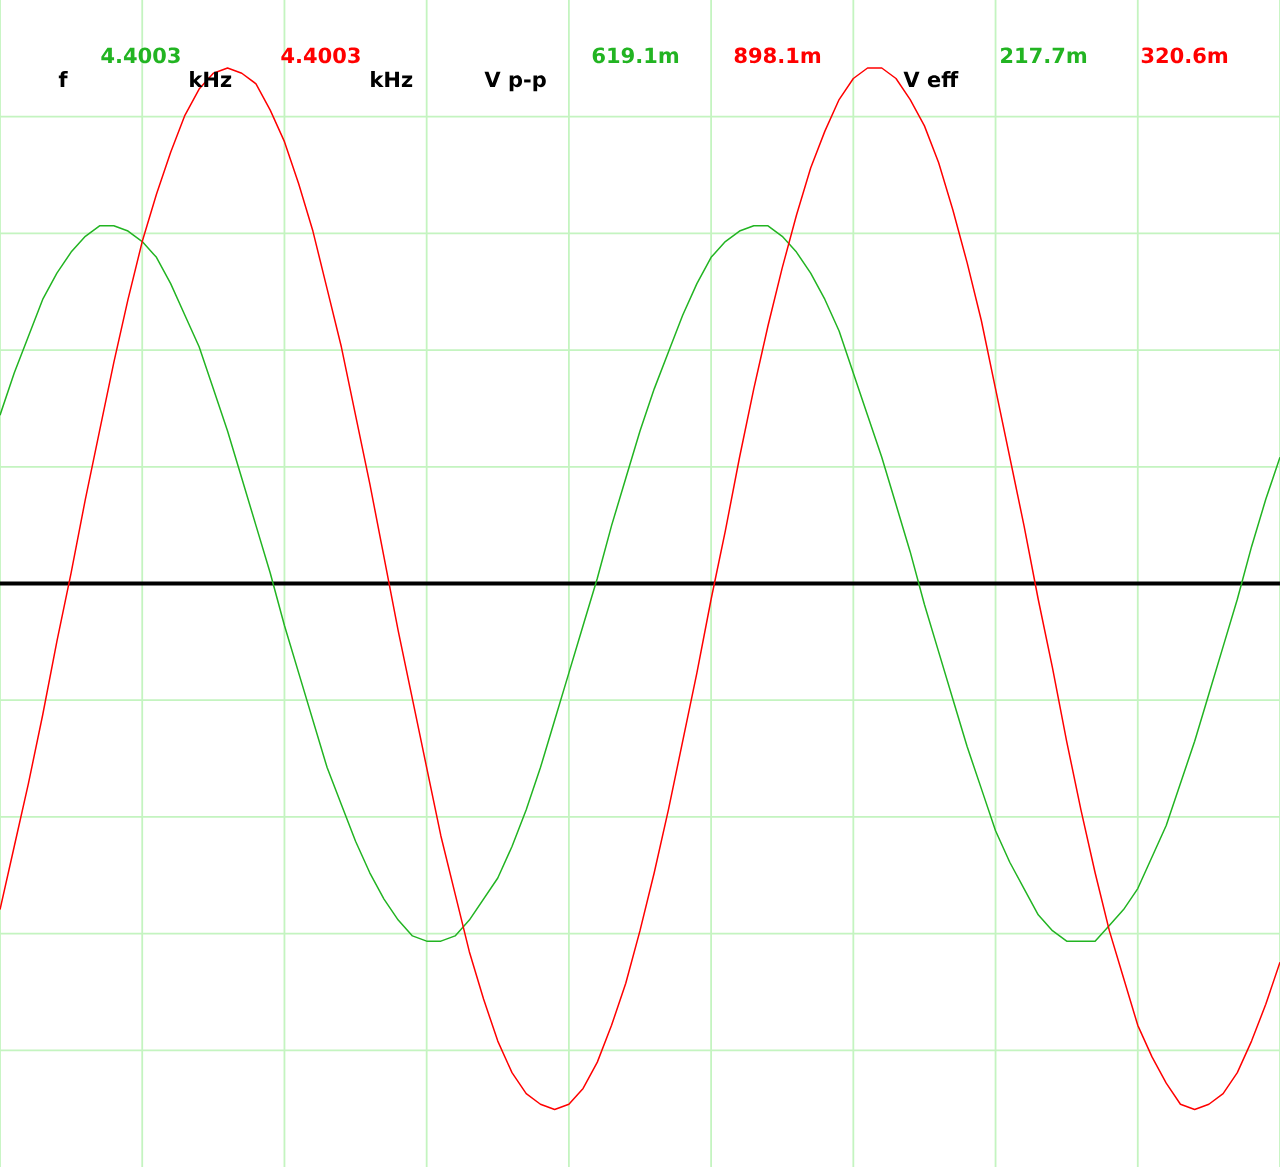  I want to click on annotation: kHz, so click(392, 79).